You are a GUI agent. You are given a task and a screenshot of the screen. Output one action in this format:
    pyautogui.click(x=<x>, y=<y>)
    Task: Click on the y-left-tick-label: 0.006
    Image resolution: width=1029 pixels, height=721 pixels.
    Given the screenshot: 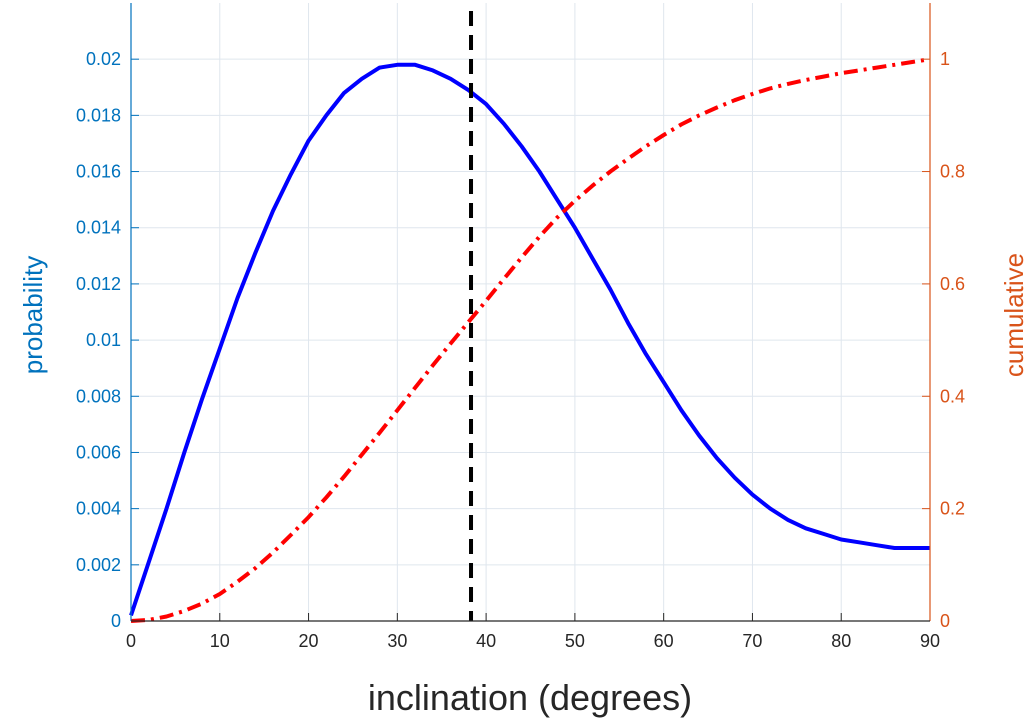 What is the action you would take?
    pyautogui.click(x=98, y=452)
    